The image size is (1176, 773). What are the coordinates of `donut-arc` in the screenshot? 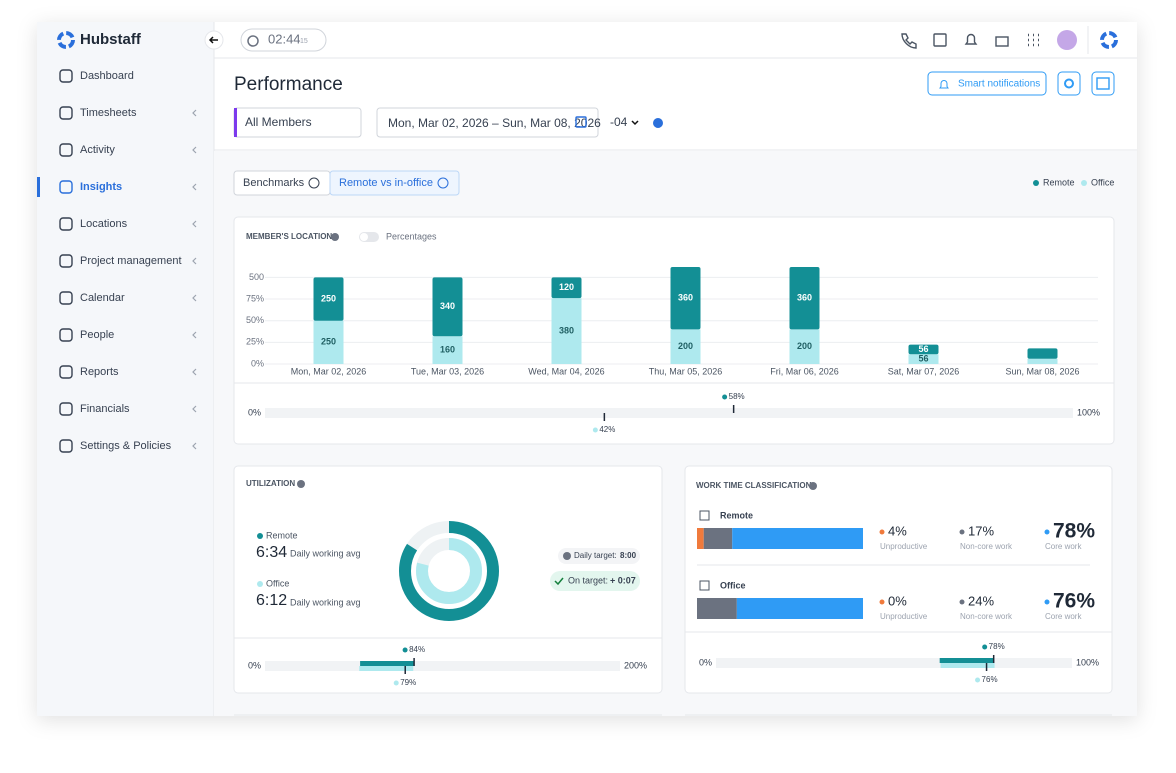 It's located at (449, 571).